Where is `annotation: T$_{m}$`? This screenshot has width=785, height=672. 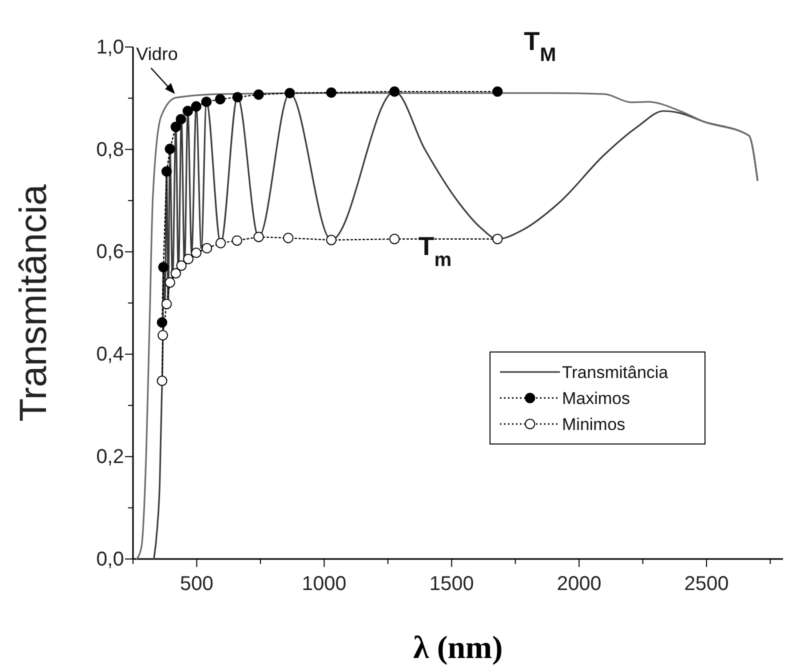 annotation: T$_{m}$ is located at coordinates (435, 251).